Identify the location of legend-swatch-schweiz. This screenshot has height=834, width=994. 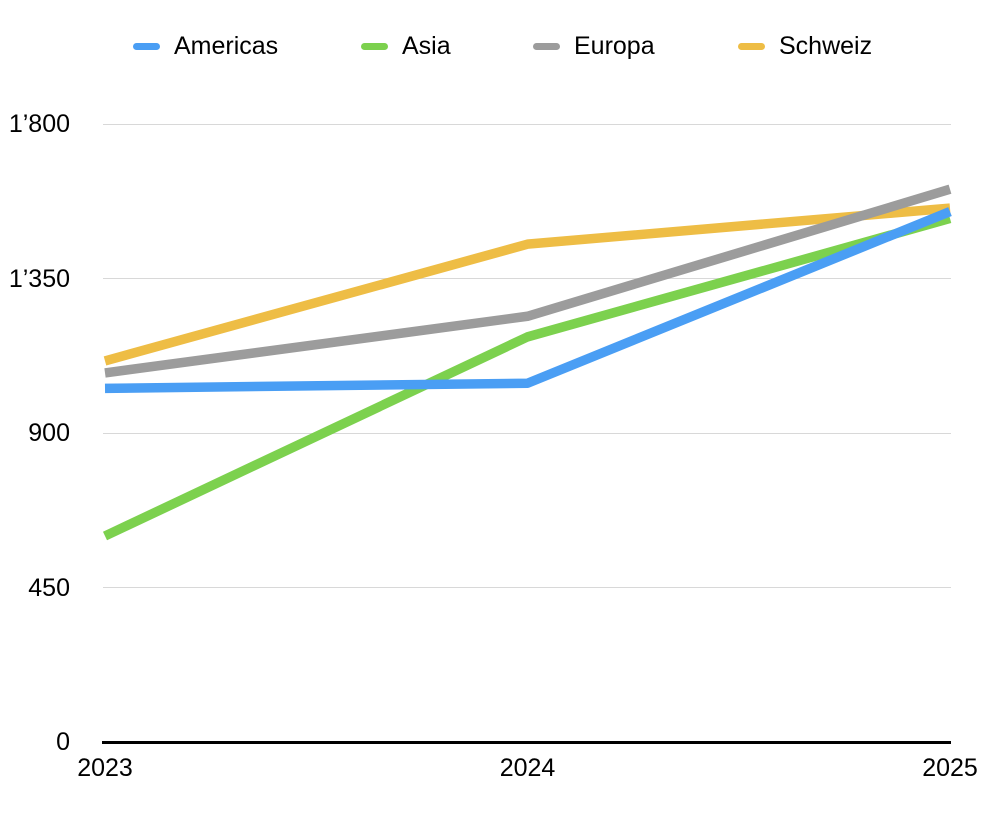
(751, 46).